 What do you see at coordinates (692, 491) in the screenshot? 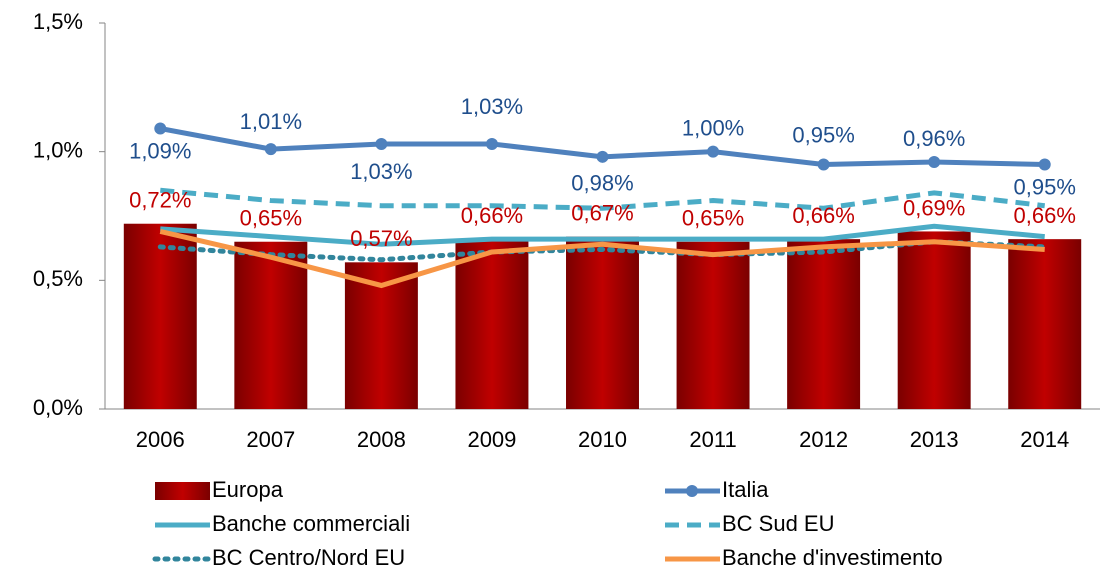
I see `legend-marker` at bounding box center [692, 491].